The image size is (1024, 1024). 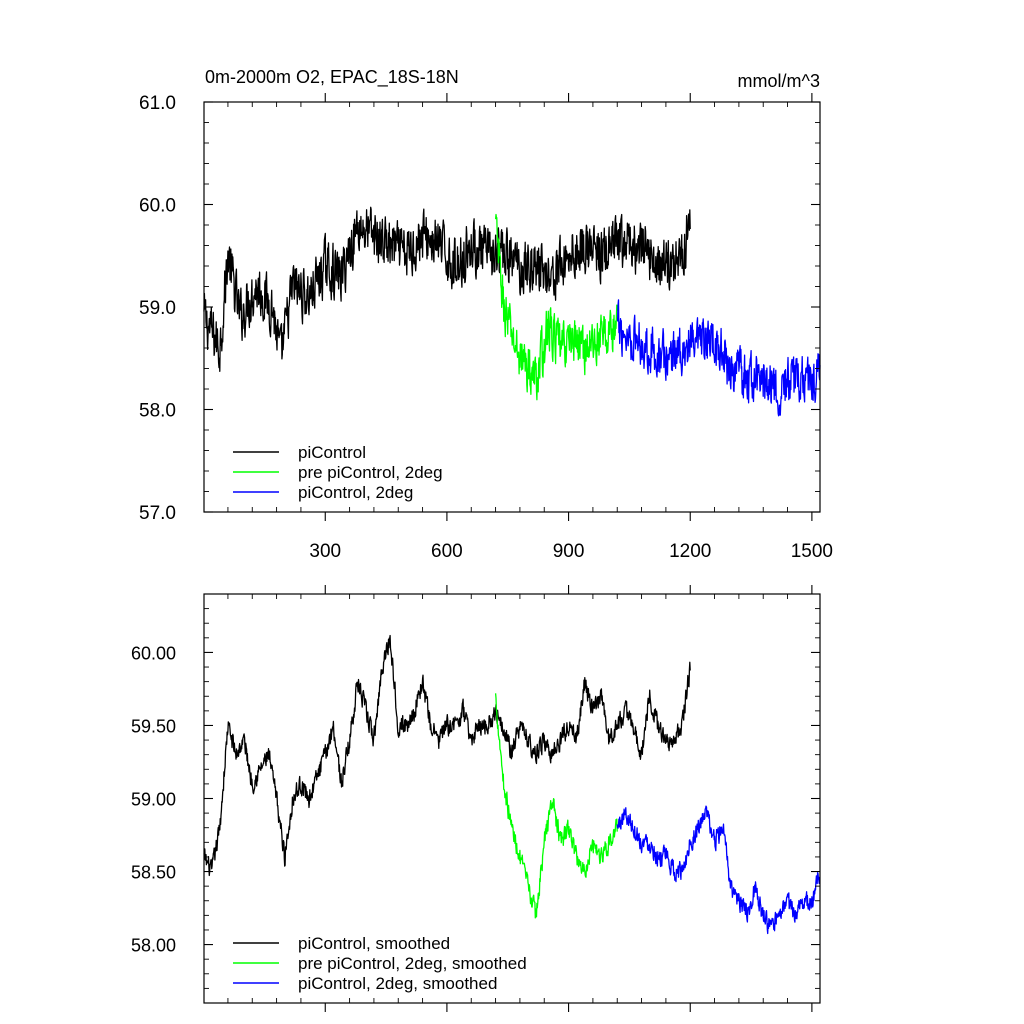 What do you see at coordinates (569, 551) in the screenshot?
I see `top-x-tick-label-2: 900` at bounding box center [569, 551].